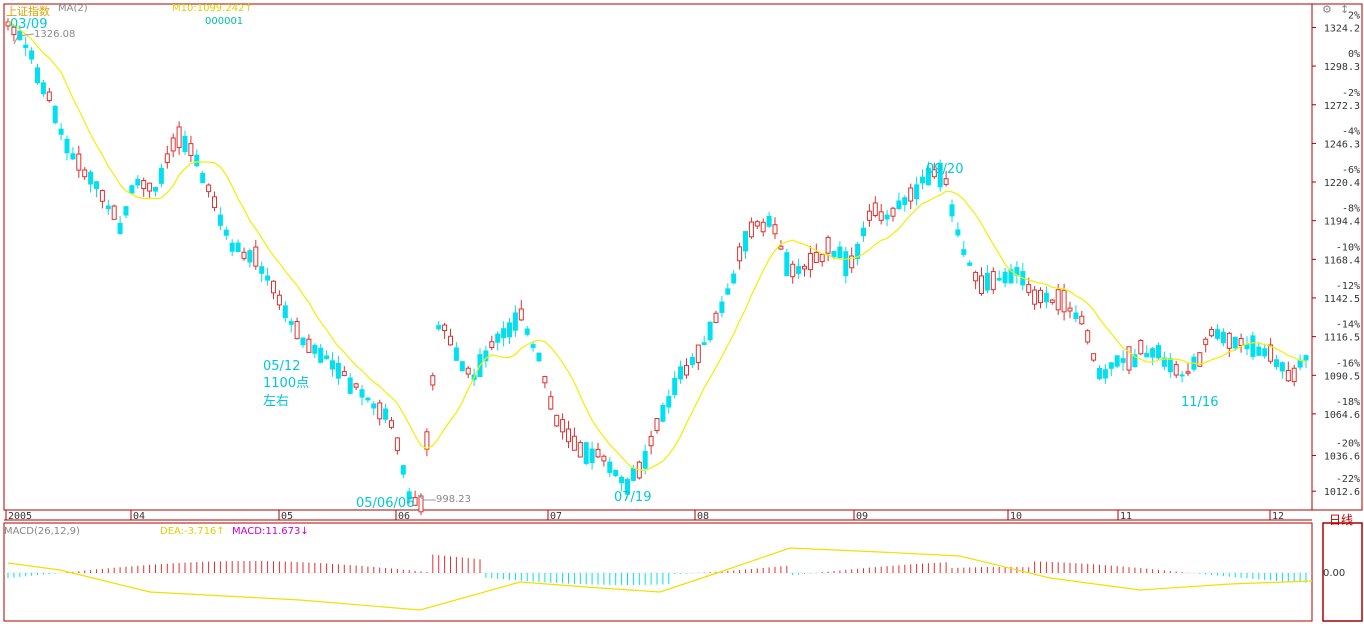 This screenshot has width=1364, height=638. Describe the element at coordinates (1351, 209) in the screenshot. I see `pct-tick-label: -8%` at that location.